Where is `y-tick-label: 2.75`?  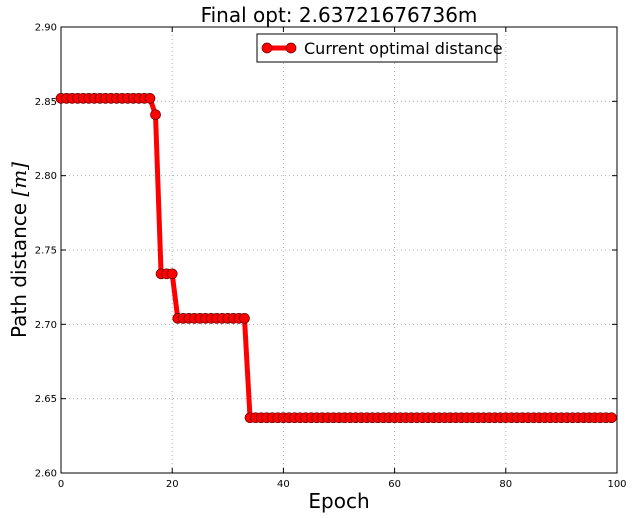 y-tick-label: 2.75 is located at coordinates (46, 251).